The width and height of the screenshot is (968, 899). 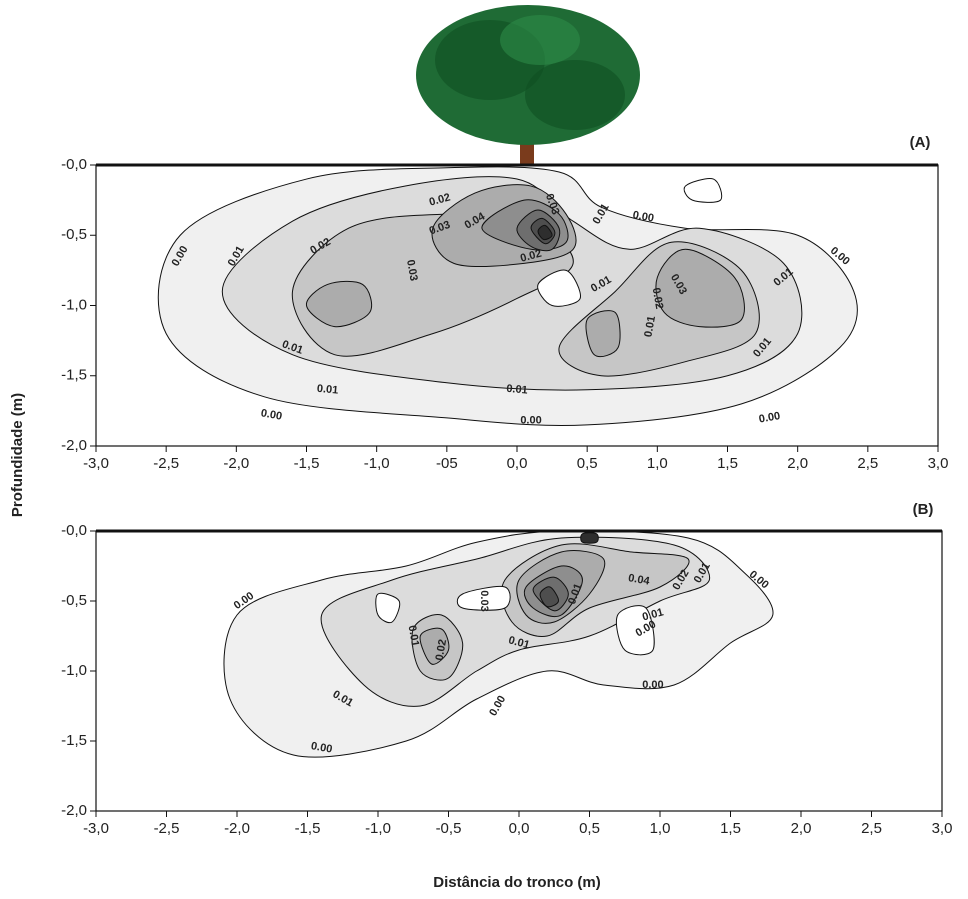 I want to click on x-tick-label: -0,5, so click(x=449, y=828).